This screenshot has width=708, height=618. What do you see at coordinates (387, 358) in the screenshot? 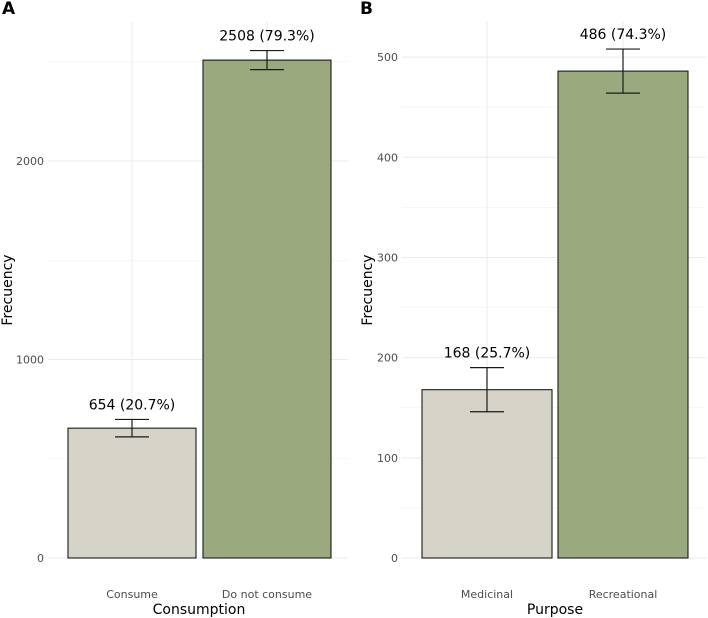
I see `y-tick-label: 200` at bounding box center [387, 358].